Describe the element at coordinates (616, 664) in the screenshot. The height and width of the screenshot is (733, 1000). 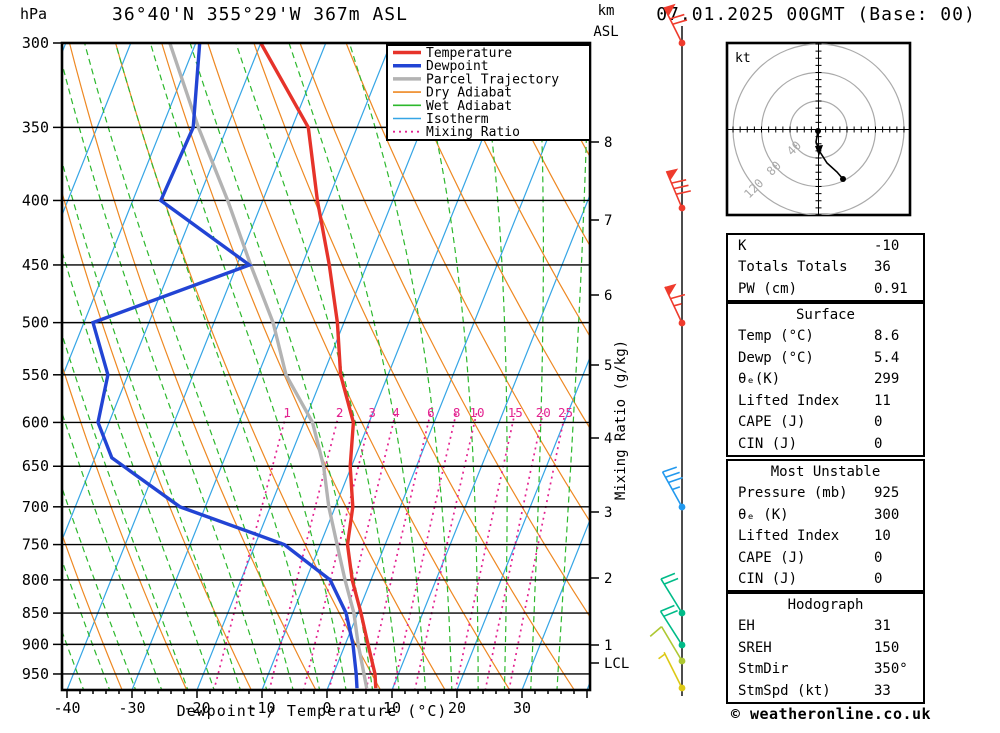
I see `svg-text: LCL` at that location.